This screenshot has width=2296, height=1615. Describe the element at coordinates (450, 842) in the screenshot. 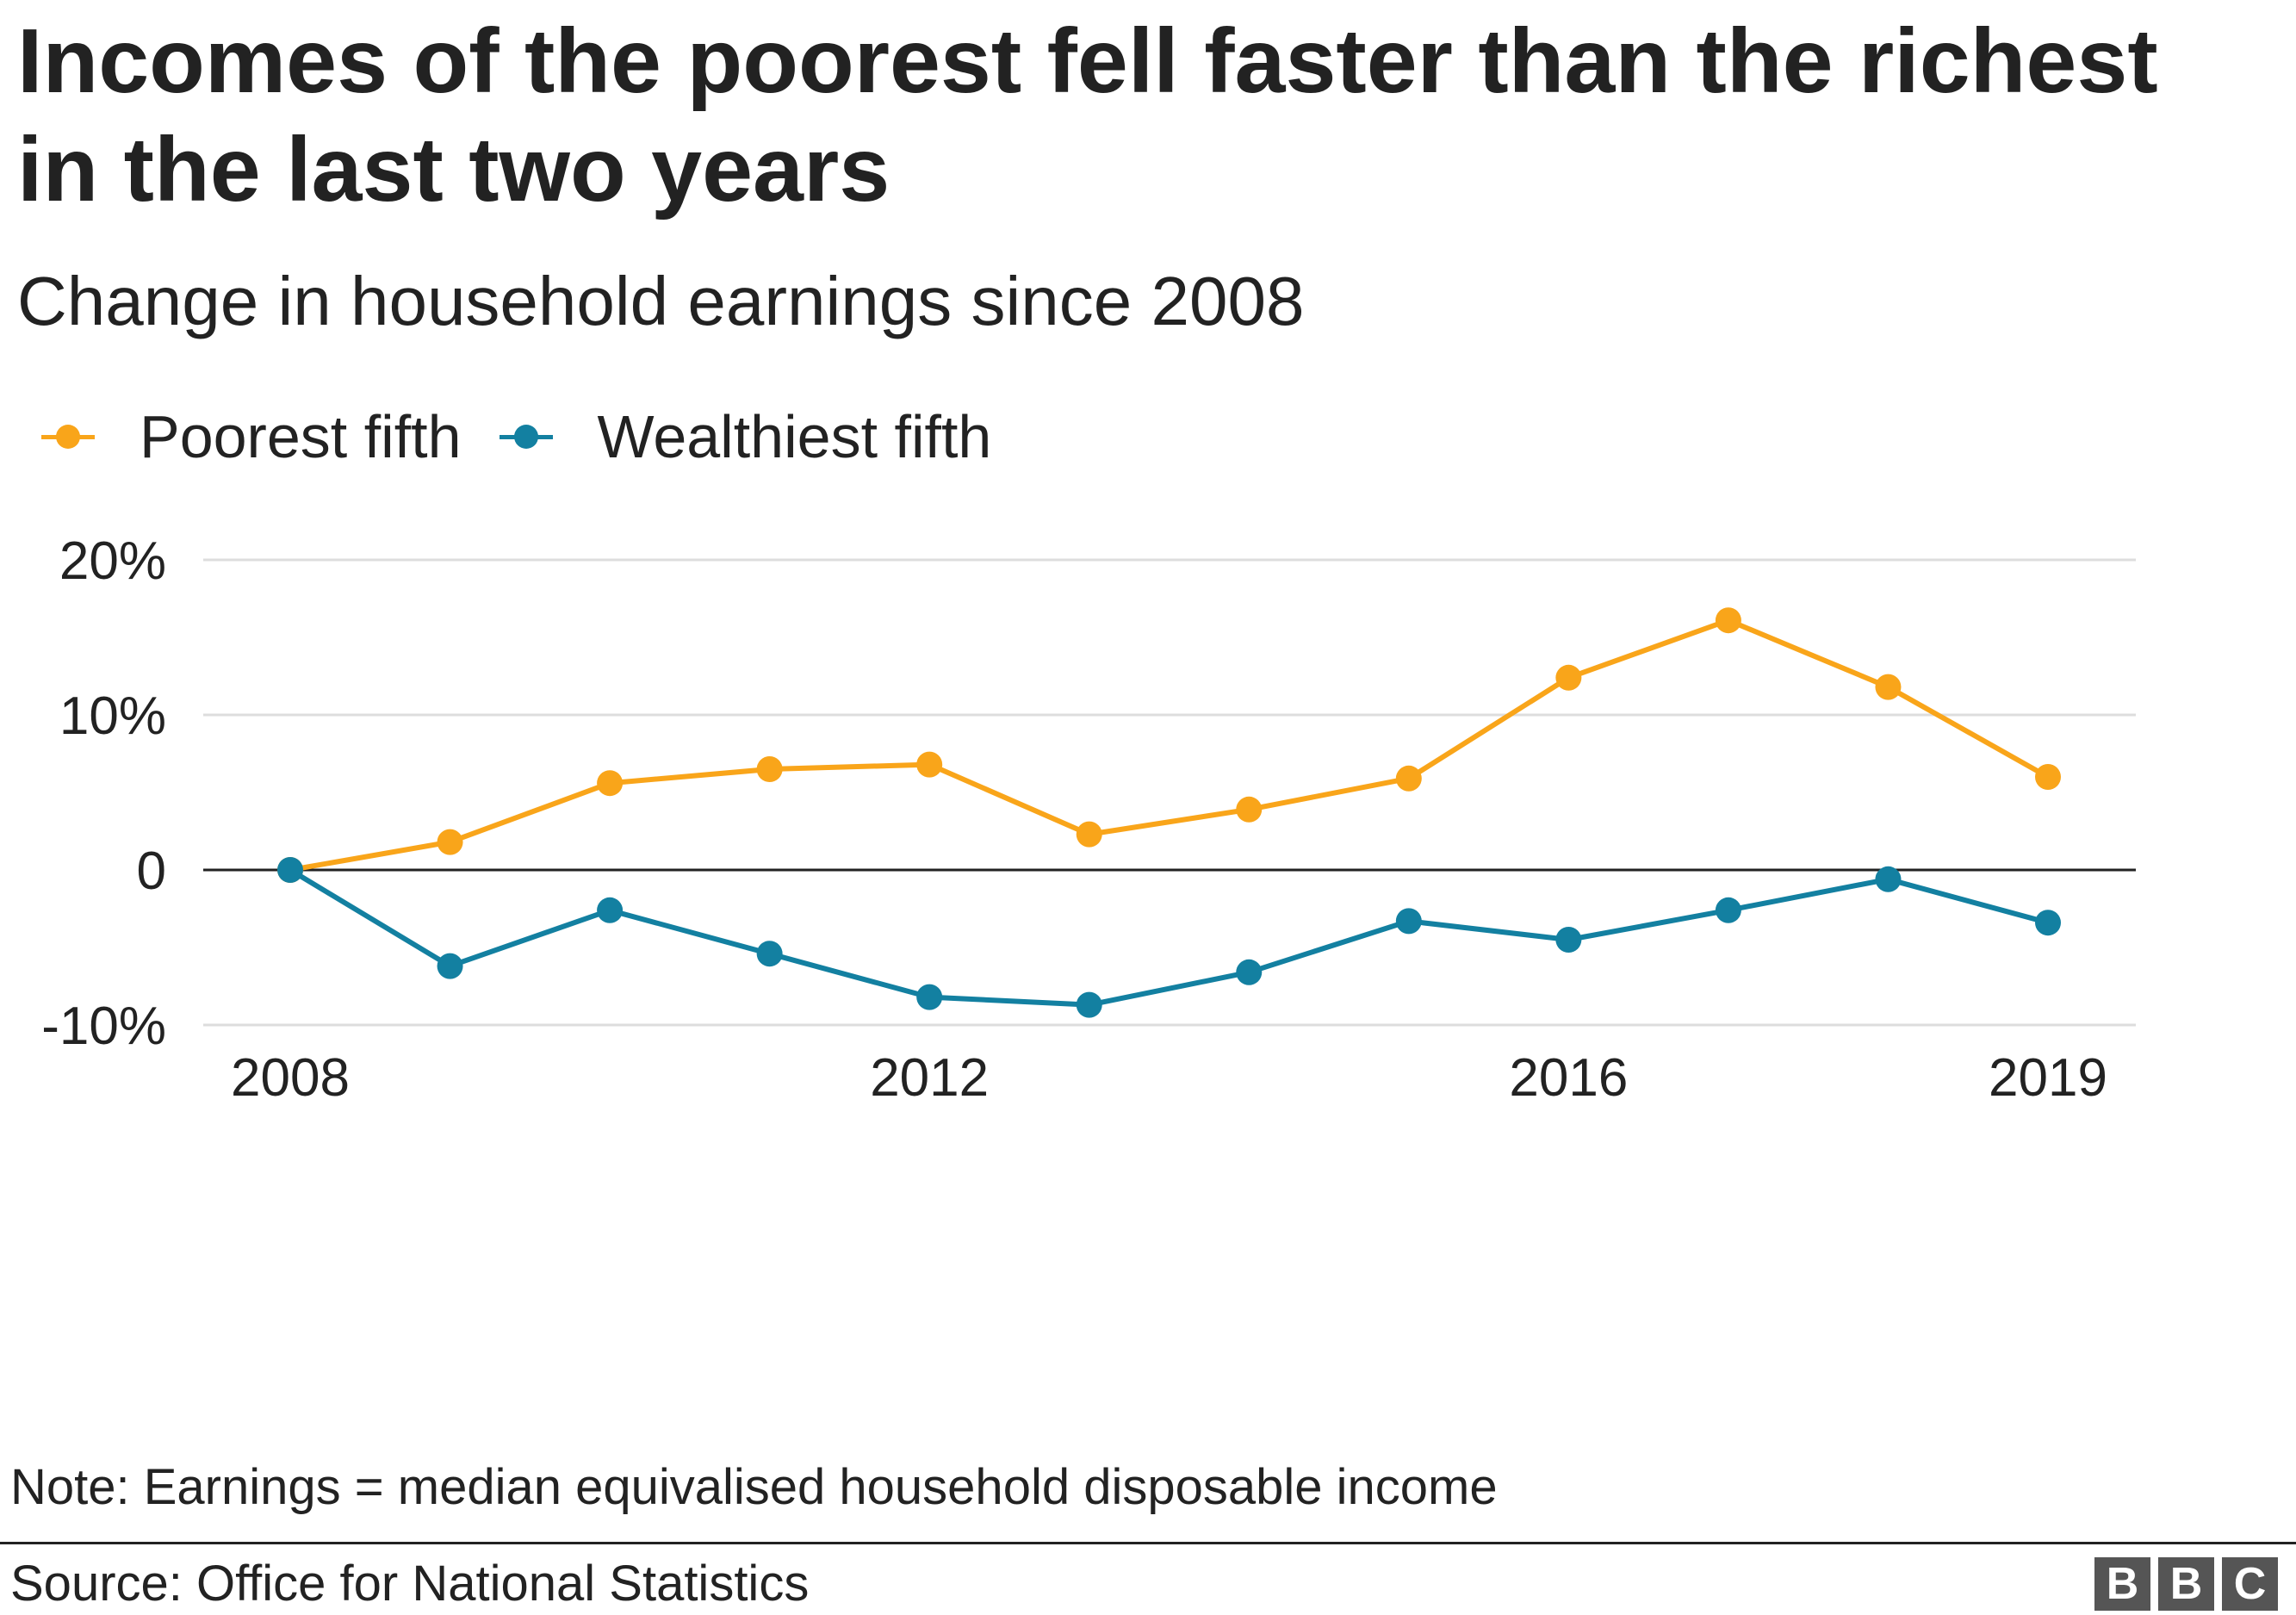

I see `data-point-poorest-fifth-2009` at that location.